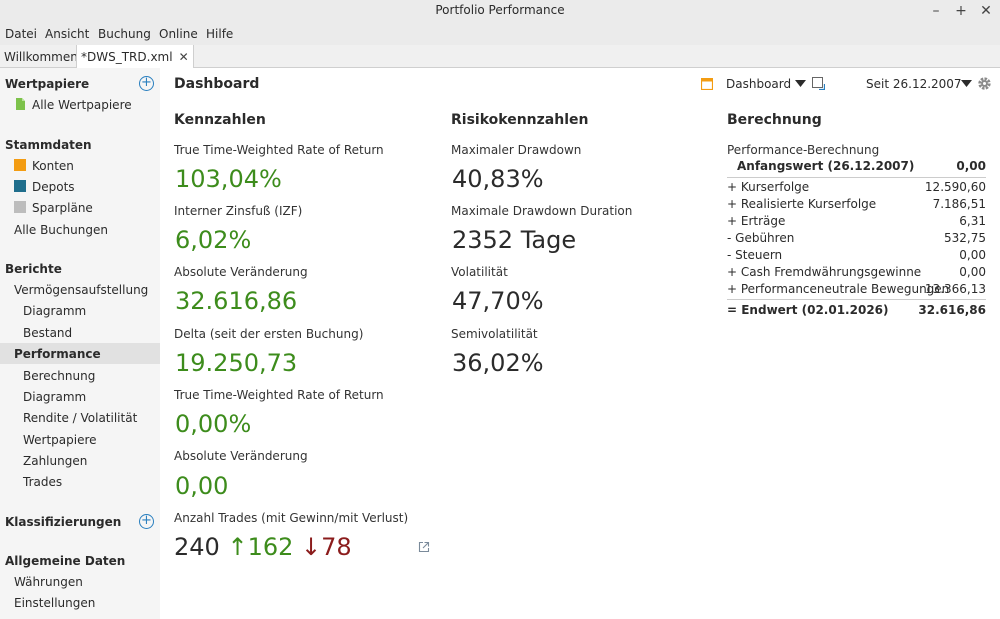 The image size is (1000, 619). I want to click on sidebar-item-diagramm: Diagramm, so click(55, 311).